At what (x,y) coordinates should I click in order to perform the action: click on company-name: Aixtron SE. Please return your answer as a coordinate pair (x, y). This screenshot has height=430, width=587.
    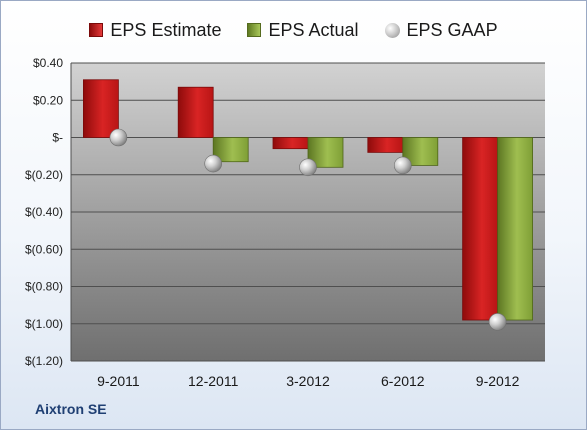
    Looking at the image, I should click on (71, 409).